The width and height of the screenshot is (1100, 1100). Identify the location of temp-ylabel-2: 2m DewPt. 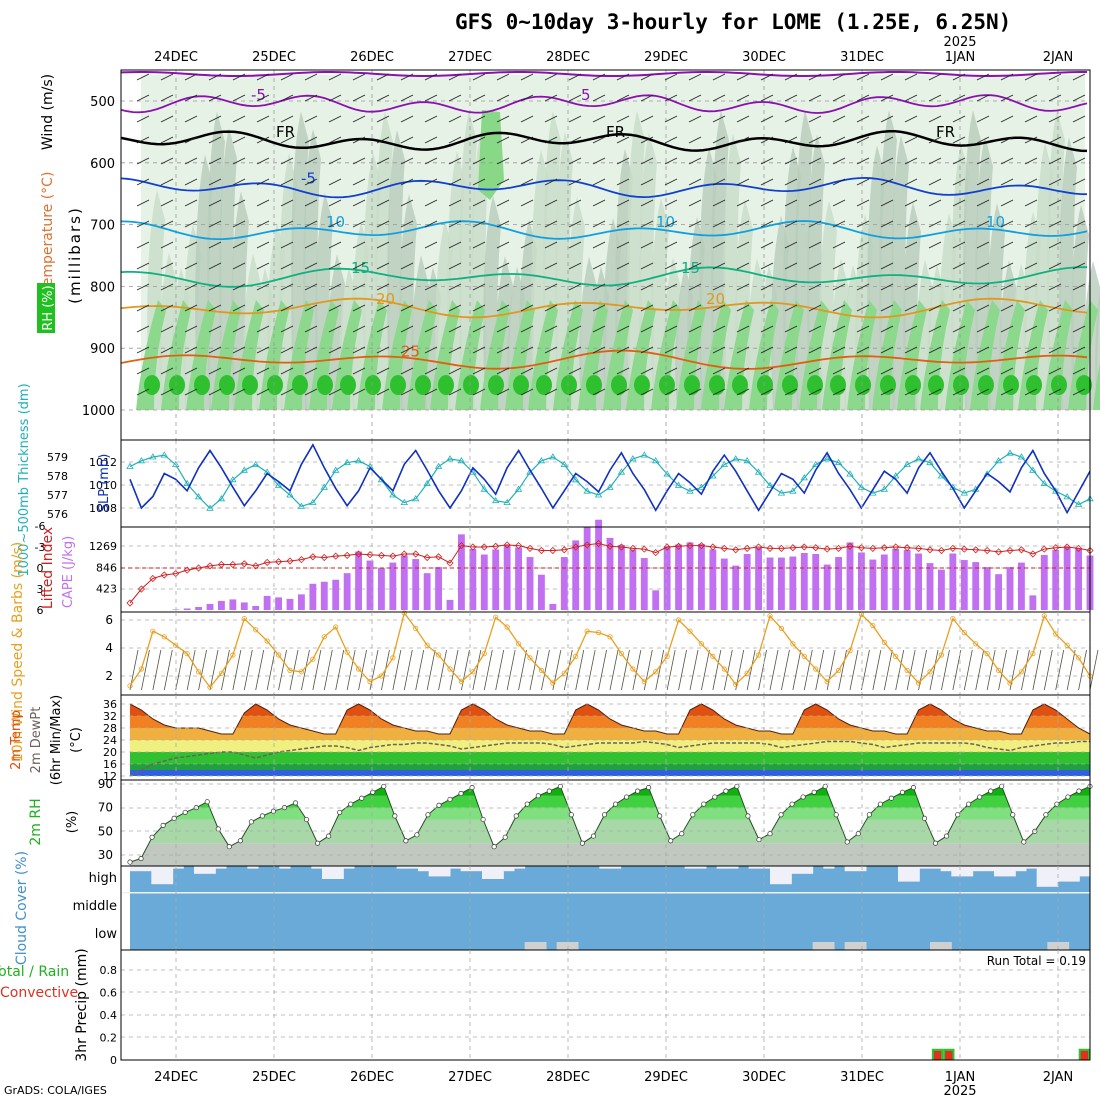
(36, 740).